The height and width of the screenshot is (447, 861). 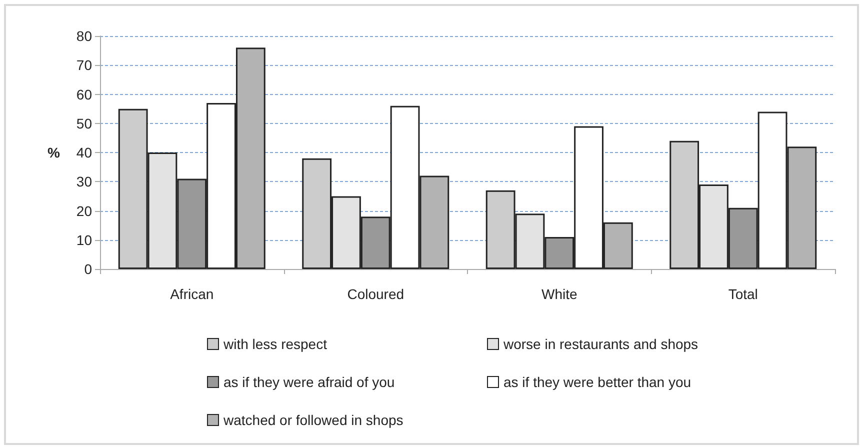 What do you see at coordinates (313, 420) in the screenshot?
I see `legend-label: watched or followed in shops` at bounding box center [313, 420].